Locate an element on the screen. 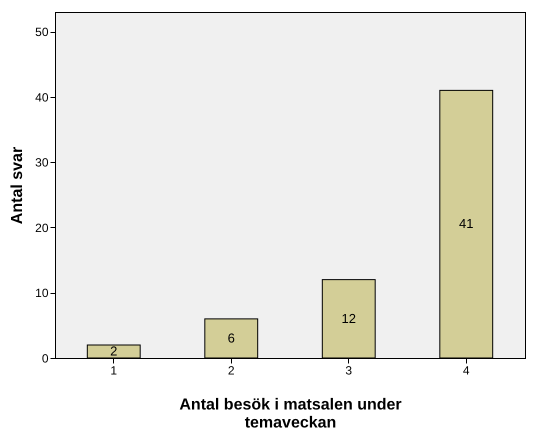 Image resolution: width=537 pixels, height=438 pixels. data-label: 12 is located at coordinates (349, 318).